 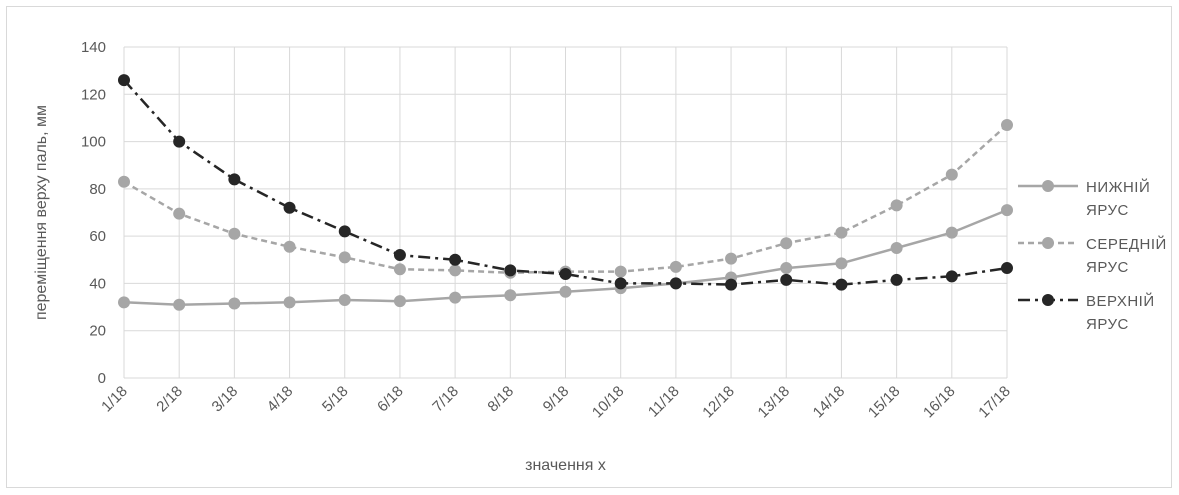 What do you see at coordinates (97, 189) in the screenshot?
I see `y-tick-label: 80` at bounding box center [97, 189].